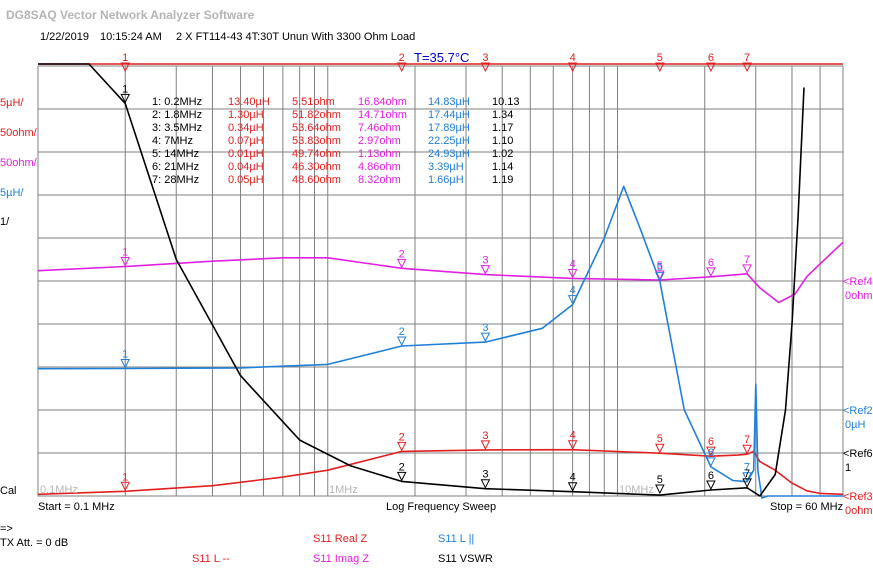 The height and width of the screenshot is (579, 873). I want to click on legend-ll: S11 L ||, so click(456, 539).